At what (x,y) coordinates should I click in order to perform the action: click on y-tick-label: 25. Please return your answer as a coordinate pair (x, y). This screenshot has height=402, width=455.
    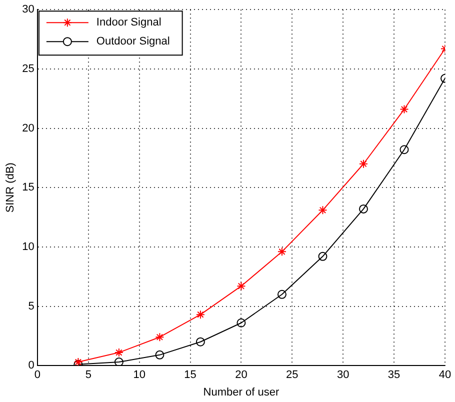
    Looking at the image, I should click on (28, 68).